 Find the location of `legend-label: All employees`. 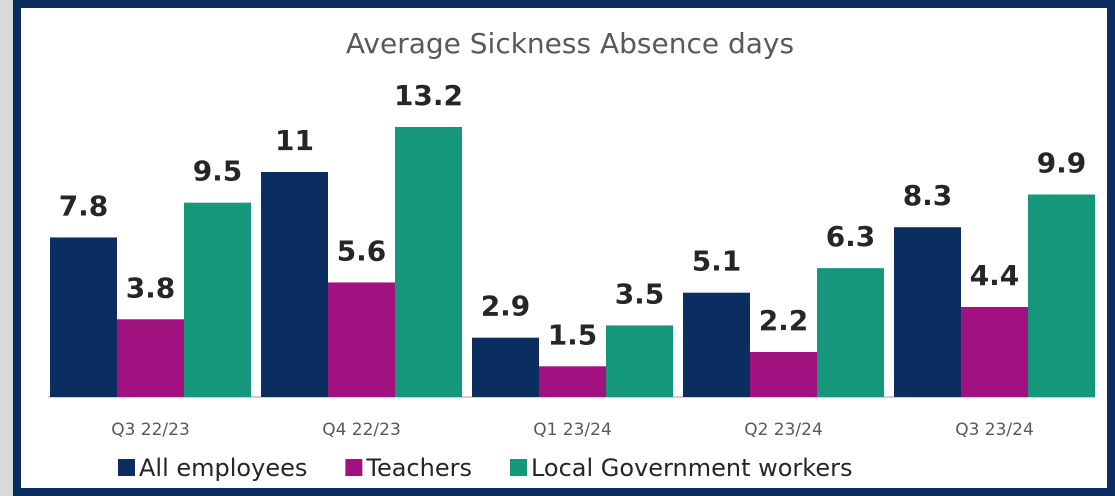

legend-label: All employees is located at coordinates (223, 468).